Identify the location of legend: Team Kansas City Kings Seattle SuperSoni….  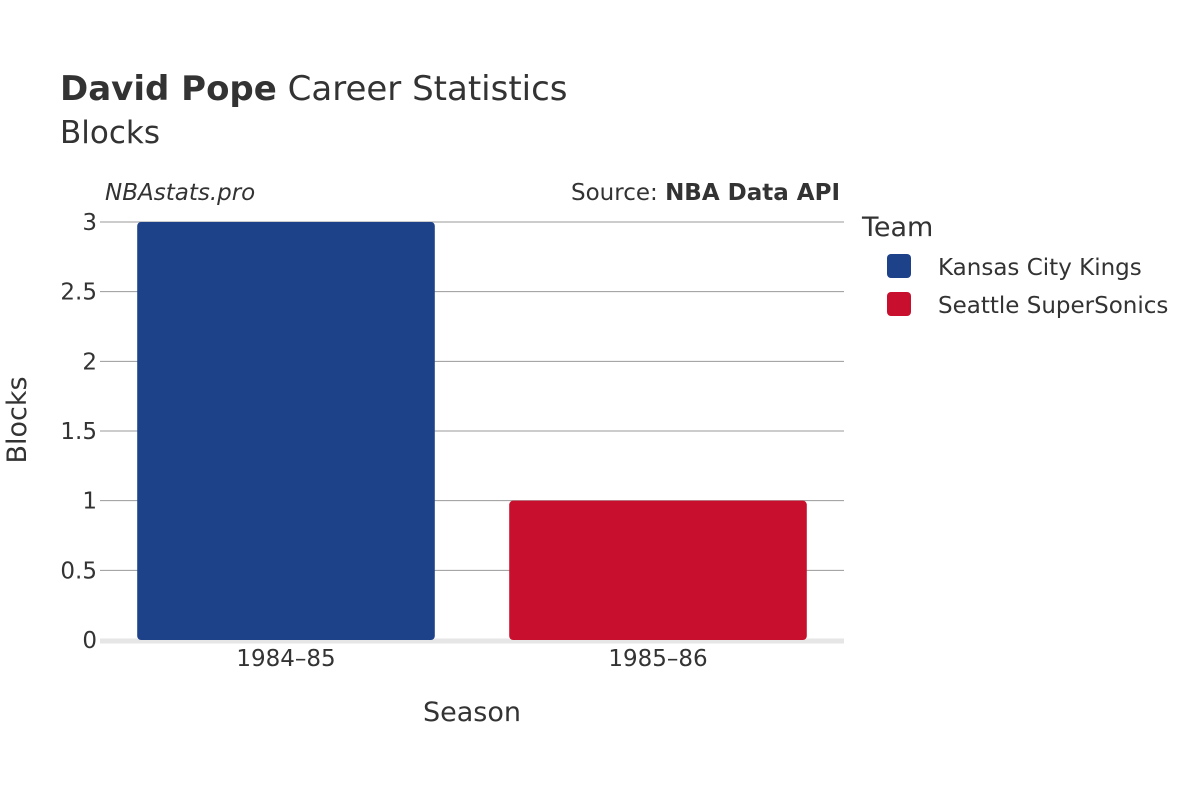
(1014, 265).